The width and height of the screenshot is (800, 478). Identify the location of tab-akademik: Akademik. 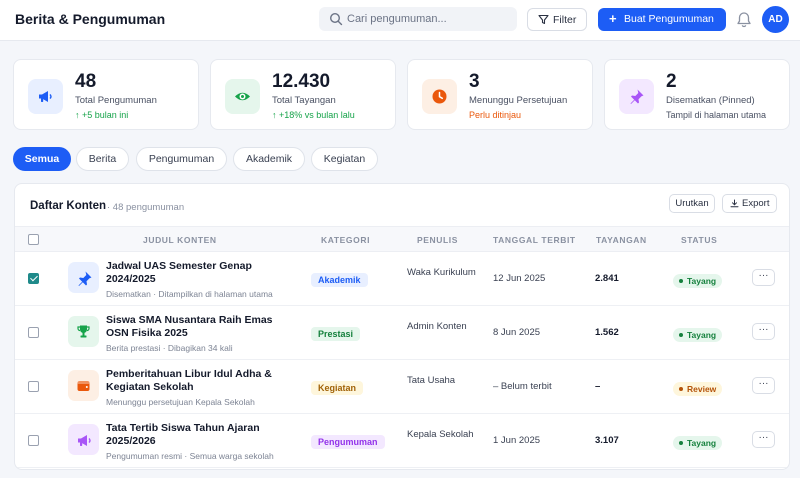
(269, 159).